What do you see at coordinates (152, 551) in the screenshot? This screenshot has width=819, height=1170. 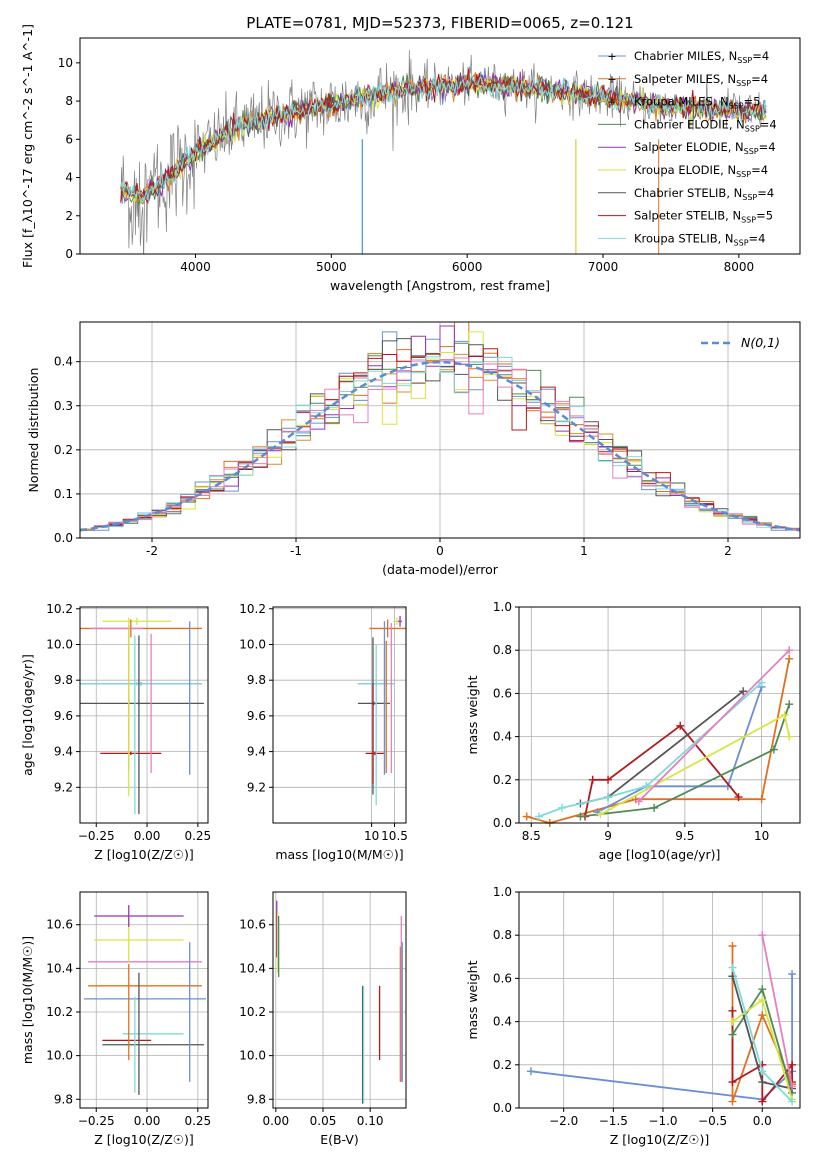 I see `x-tick-label: -2` at bounding box center [152, 551].